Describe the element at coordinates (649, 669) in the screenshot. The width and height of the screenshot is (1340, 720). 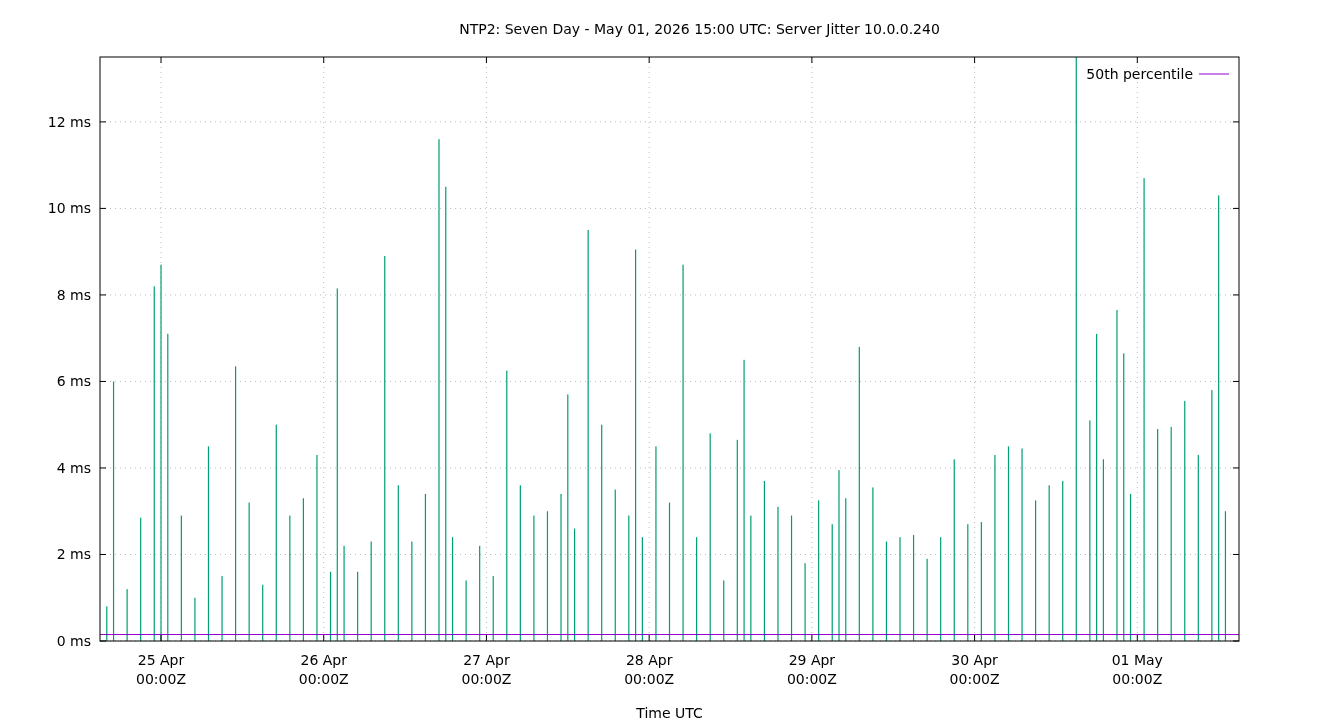
I see `x-tick-label: 28 Apr 00:00Z` at that location.